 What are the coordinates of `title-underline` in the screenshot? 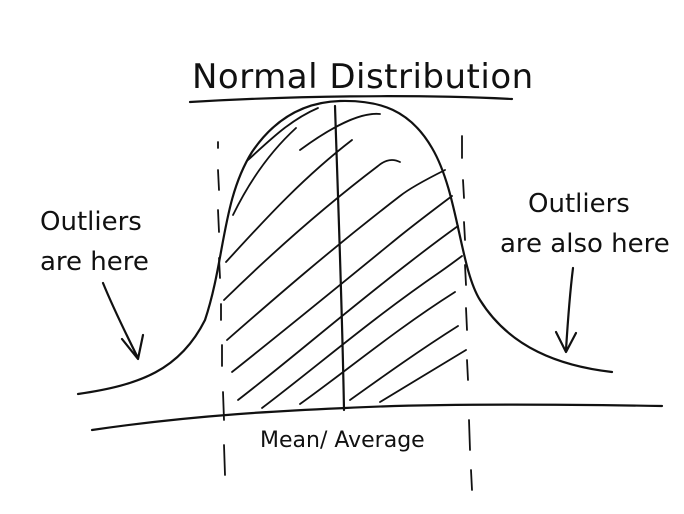 It's located at (351, 99).